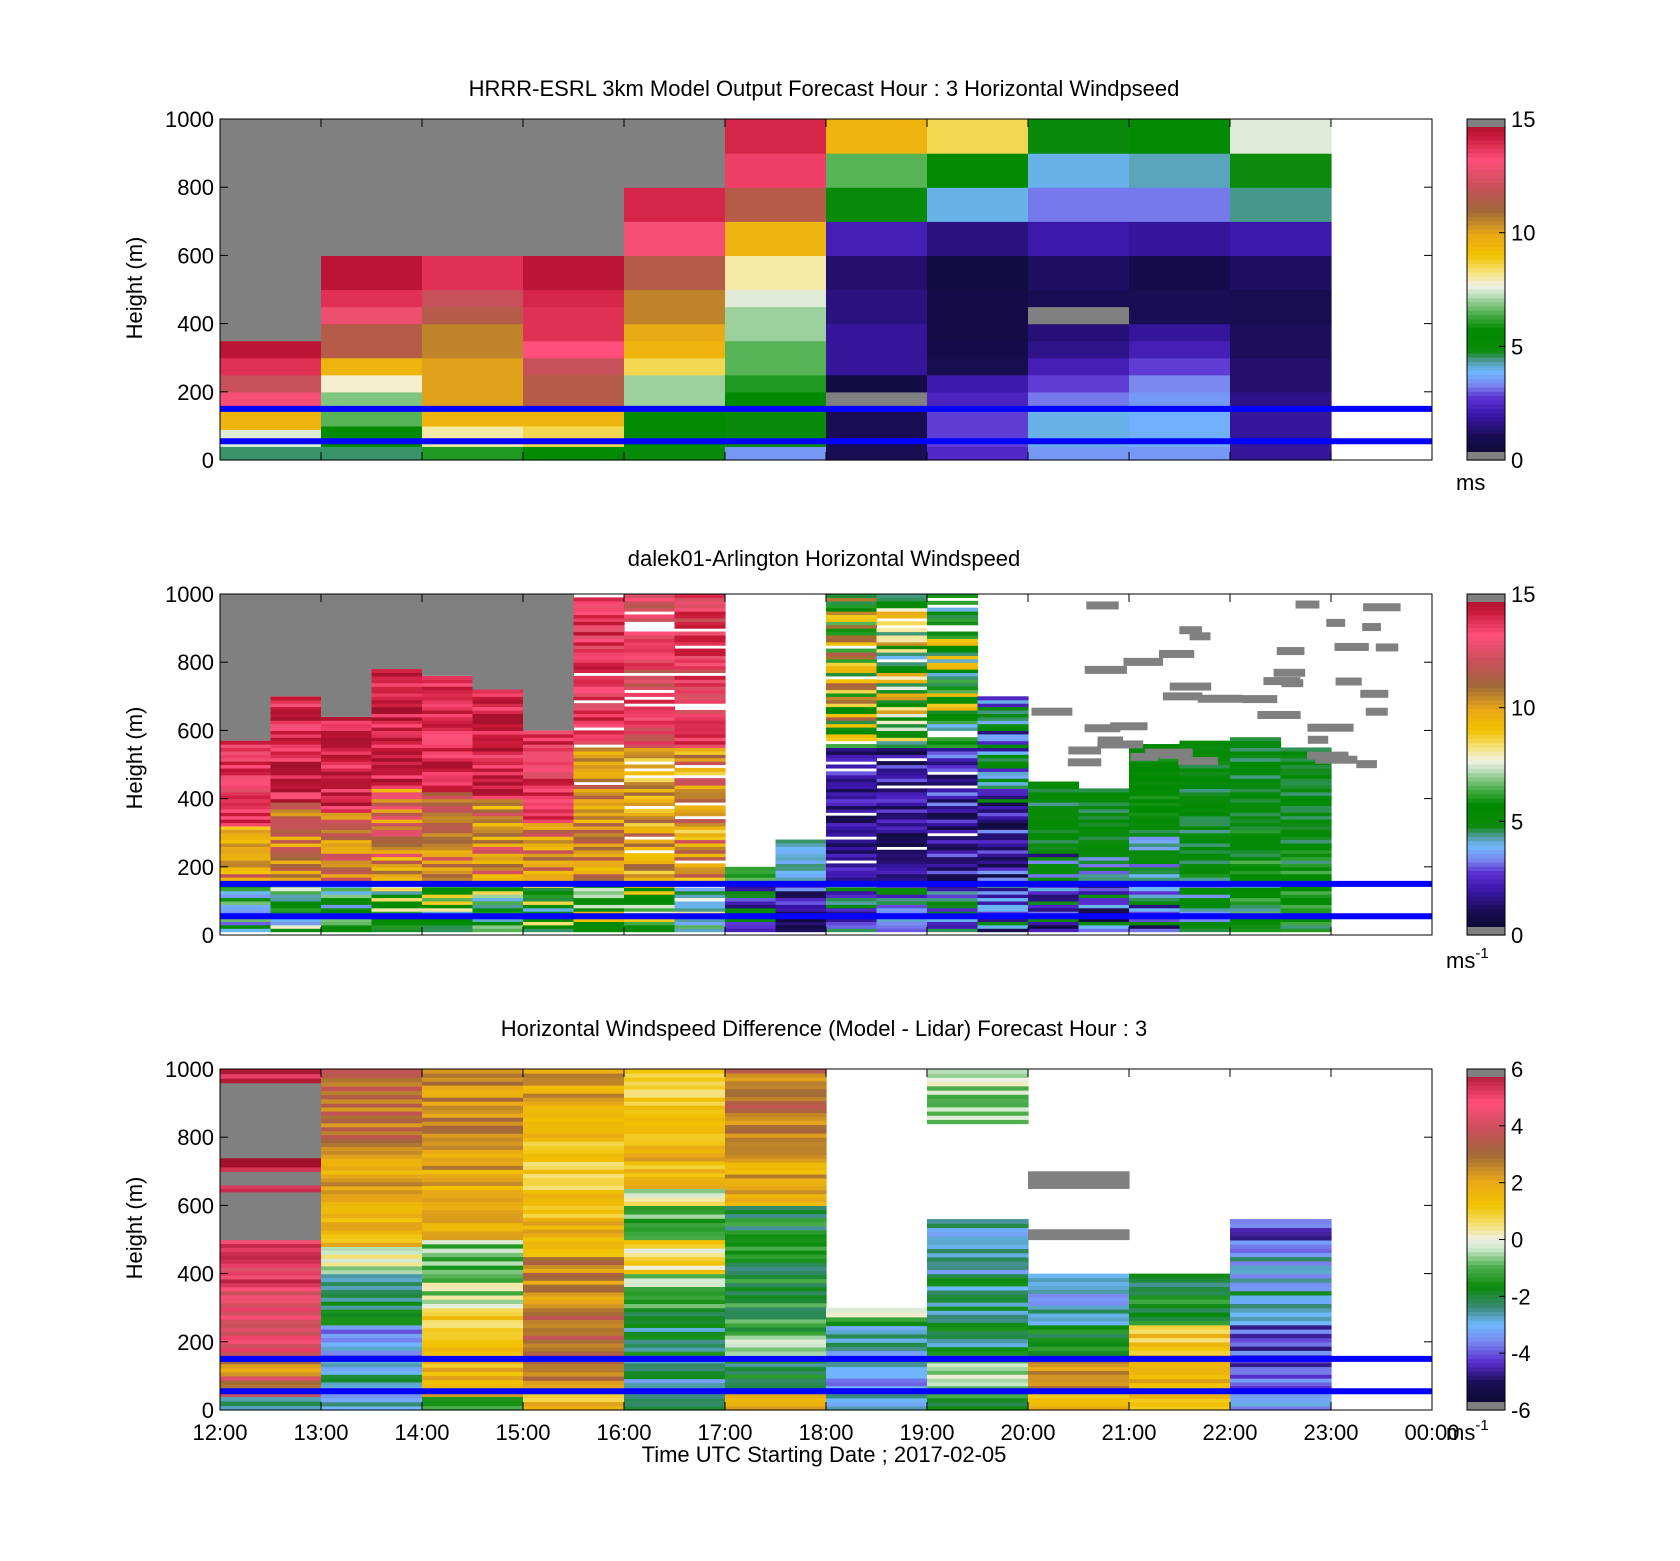  What do you see at coordinates (926, 1432) in the screenshot?
I see `x-tick-label: 19:00` at bounding box center [926, 1432].